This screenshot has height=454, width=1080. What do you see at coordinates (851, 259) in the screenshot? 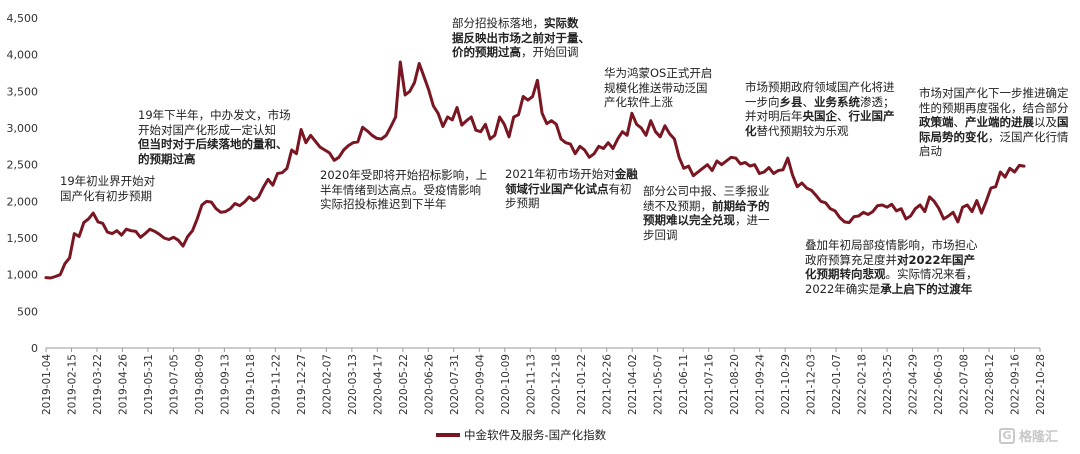
I see `annotation-text: 政府预算充足度并` at bounding box center [851, 259].